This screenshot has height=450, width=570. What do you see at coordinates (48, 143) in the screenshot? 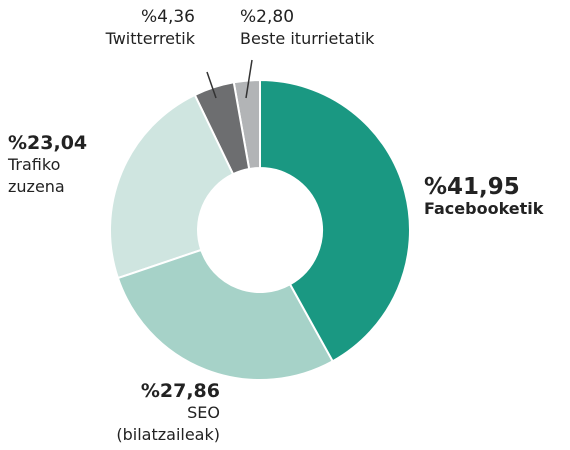
I see `value-label: %23,04` at bounding box center [48, 143].